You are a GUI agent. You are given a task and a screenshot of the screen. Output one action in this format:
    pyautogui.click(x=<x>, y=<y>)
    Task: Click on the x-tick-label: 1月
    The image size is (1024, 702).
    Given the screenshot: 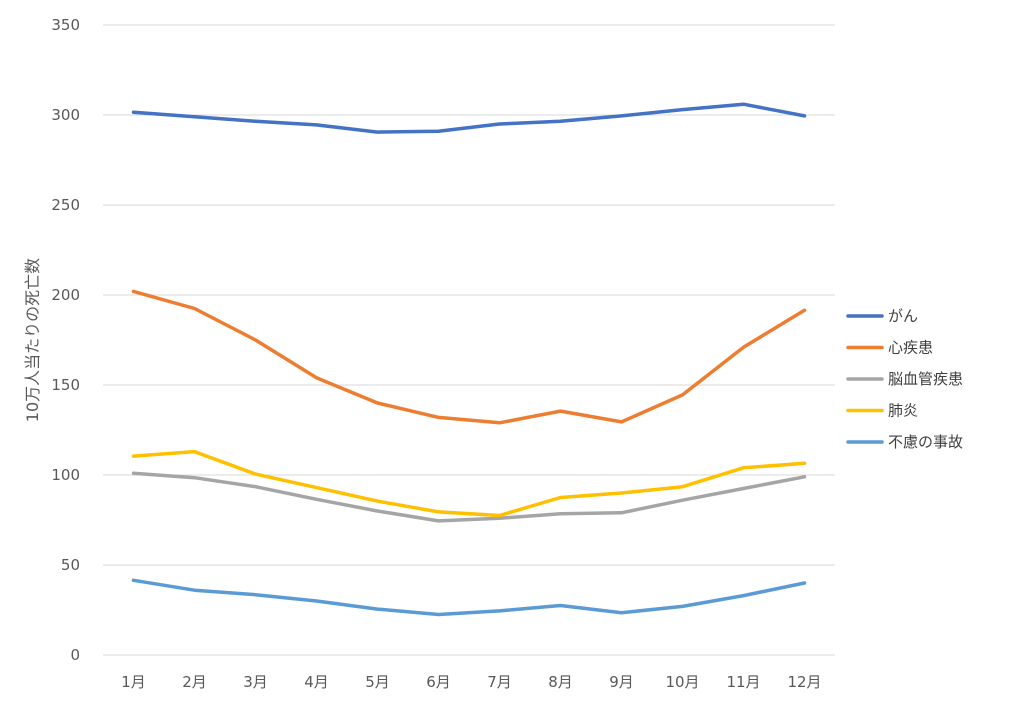 What is the action you would take?
    pyautogui.click(x=133, y=682)
    